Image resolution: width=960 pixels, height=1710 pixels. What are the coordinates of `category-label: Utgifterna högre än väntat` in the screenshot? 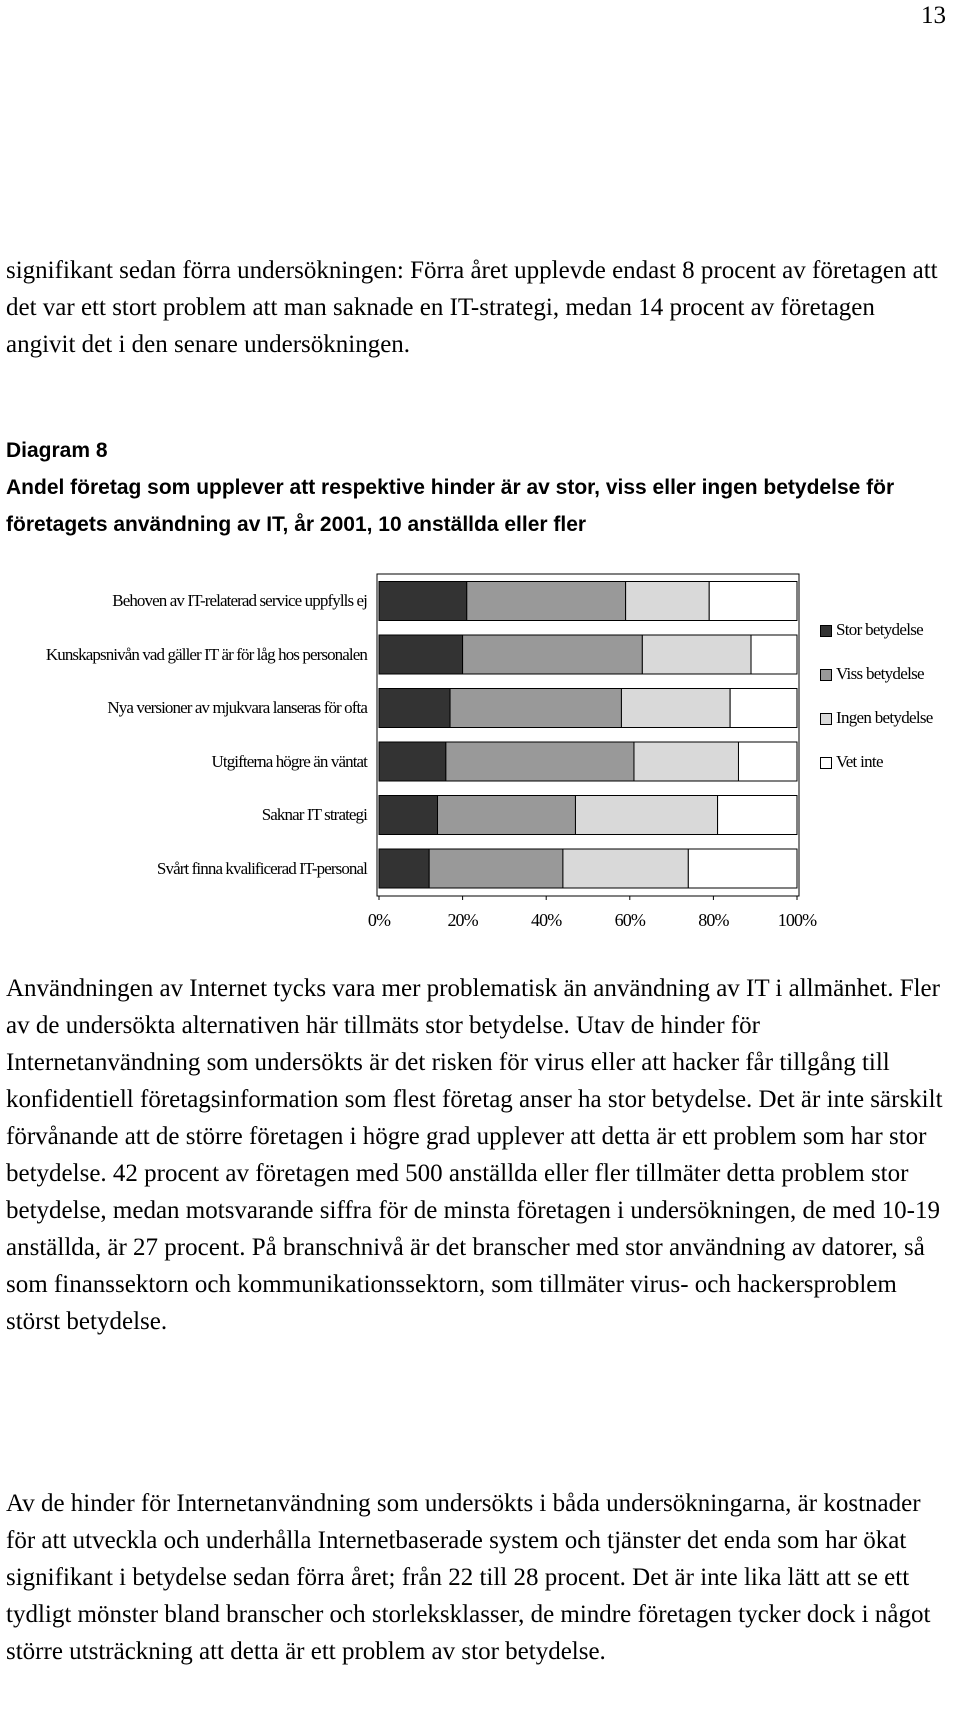 It's located at (289, 761).